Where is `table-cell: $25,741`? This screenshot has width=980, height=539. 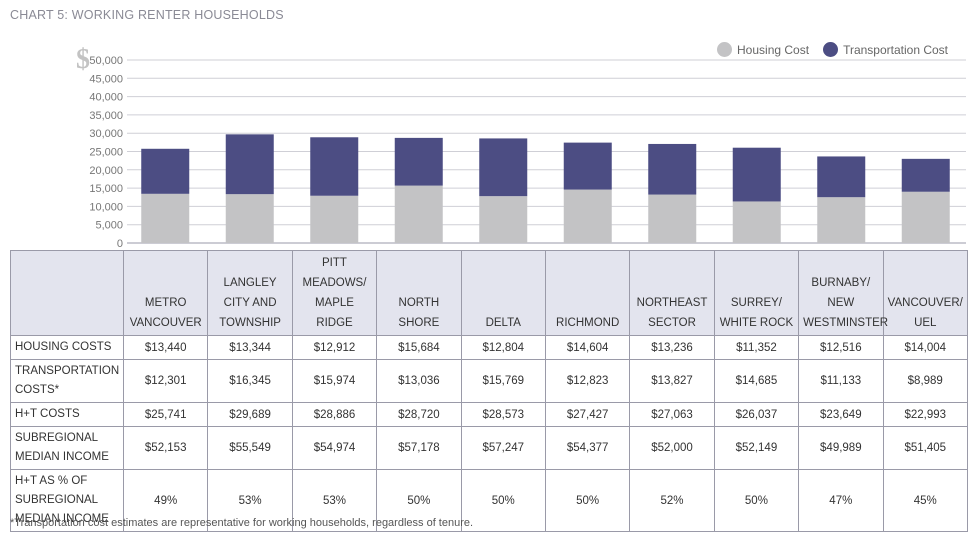
table-cell: $25,741 is located at coordinates (165, 414).